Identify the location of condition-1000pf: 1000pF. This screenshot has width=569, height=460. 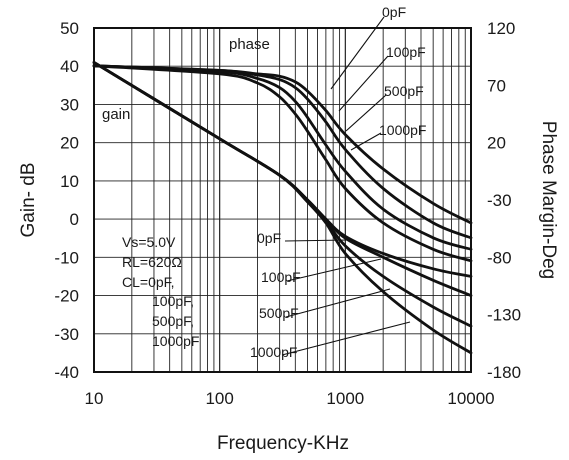
(175, 341).